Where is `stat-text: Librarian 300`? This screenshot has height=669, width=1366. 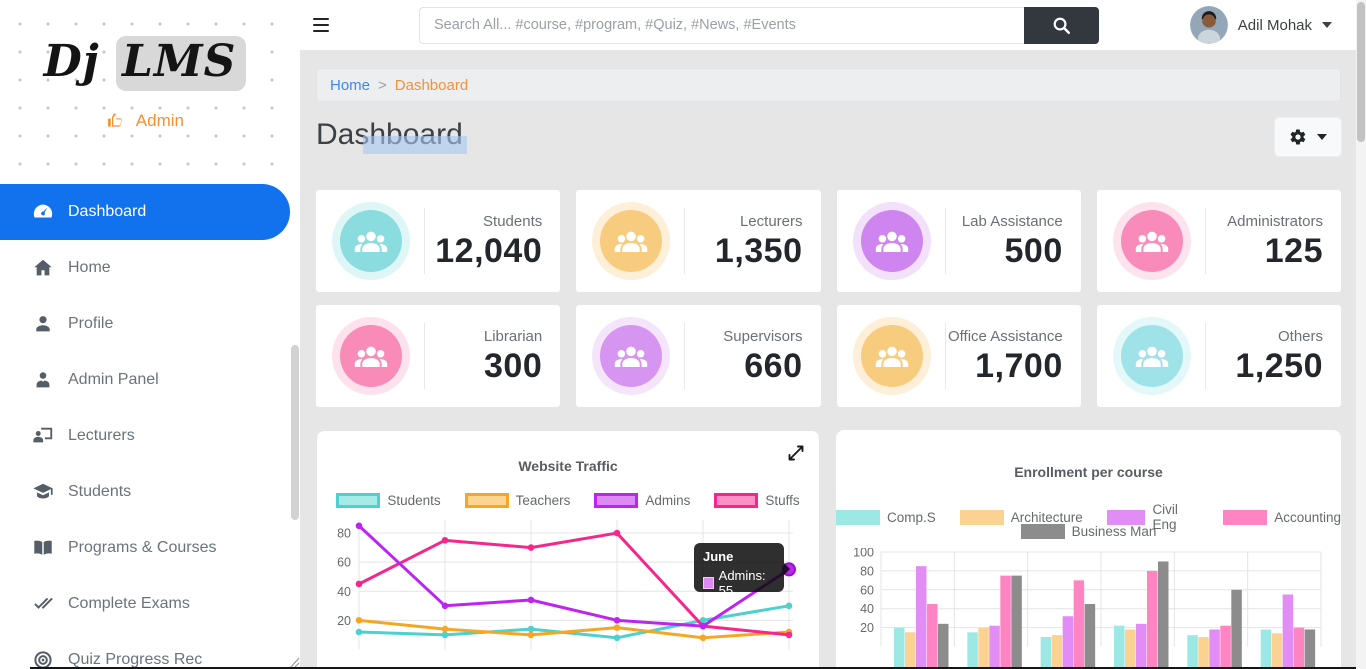
stat-text: Librarian 300 is located at coordinates (484, 356).